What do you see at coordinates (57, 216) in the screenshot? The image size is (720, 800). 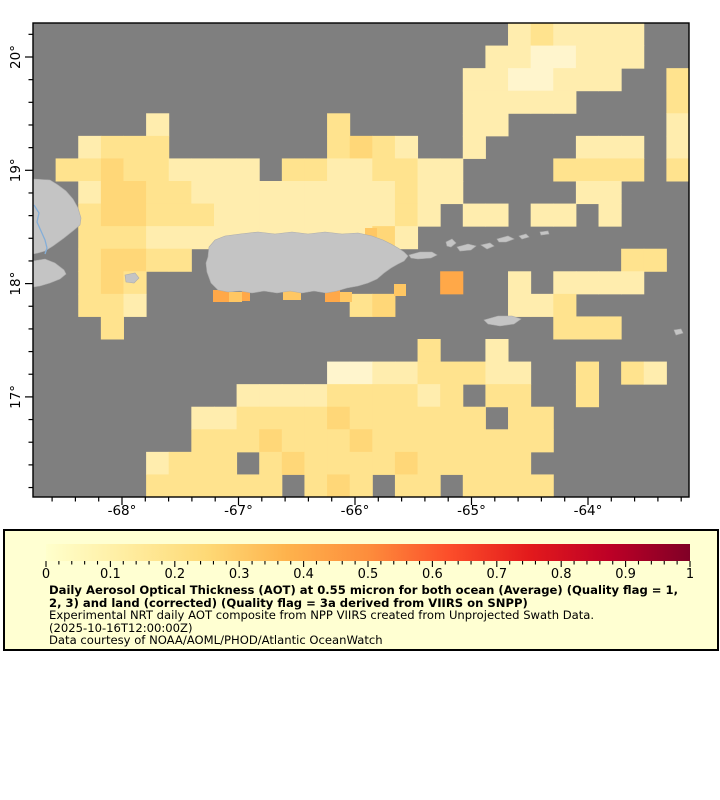 I see `landmass-hispaniola-upper` at bounding box center [57, 216].